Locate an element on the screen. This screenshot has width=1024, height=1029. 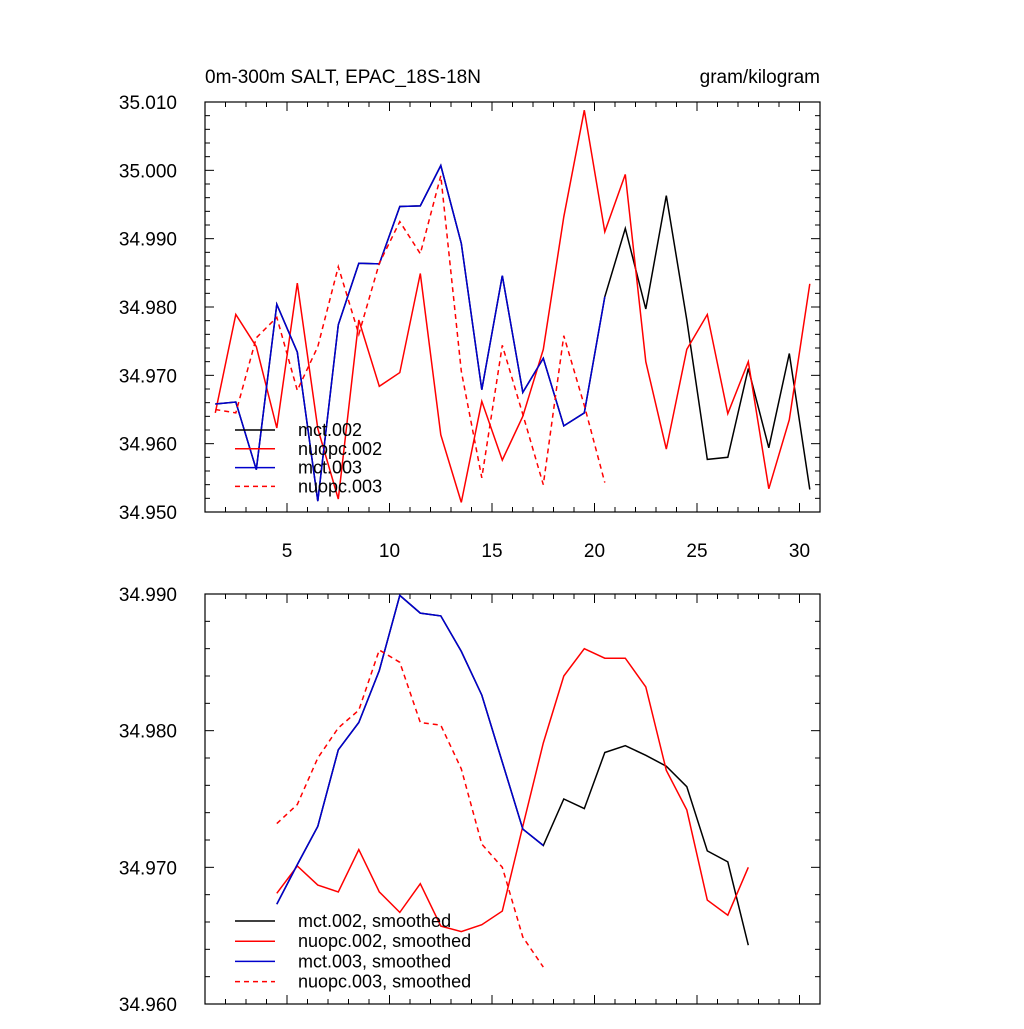
series-line-mct-003-smoothed is located at coordinates (410, 749).